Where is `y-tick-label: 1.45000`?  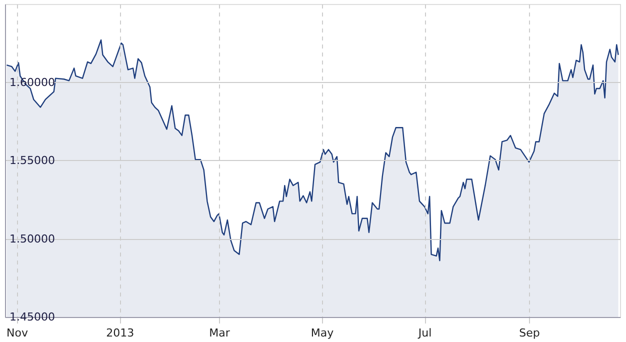 y-tick-label: 1.45000 is located at coordinates (32, 317).